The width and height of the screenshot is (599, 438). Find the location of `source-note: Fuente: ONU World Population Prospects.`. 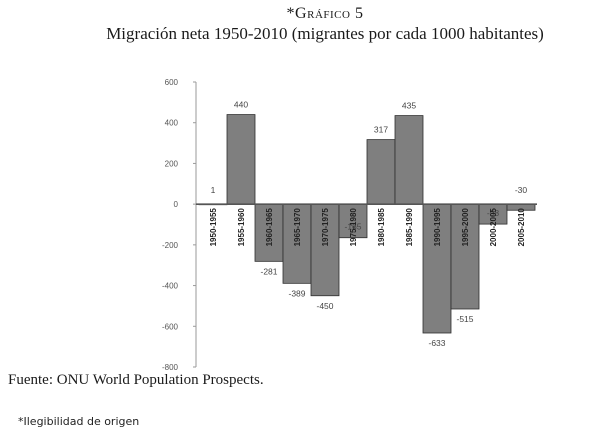

source-note: Fuente: ONU World Population Prospects. is located at coordinates (136, 380).